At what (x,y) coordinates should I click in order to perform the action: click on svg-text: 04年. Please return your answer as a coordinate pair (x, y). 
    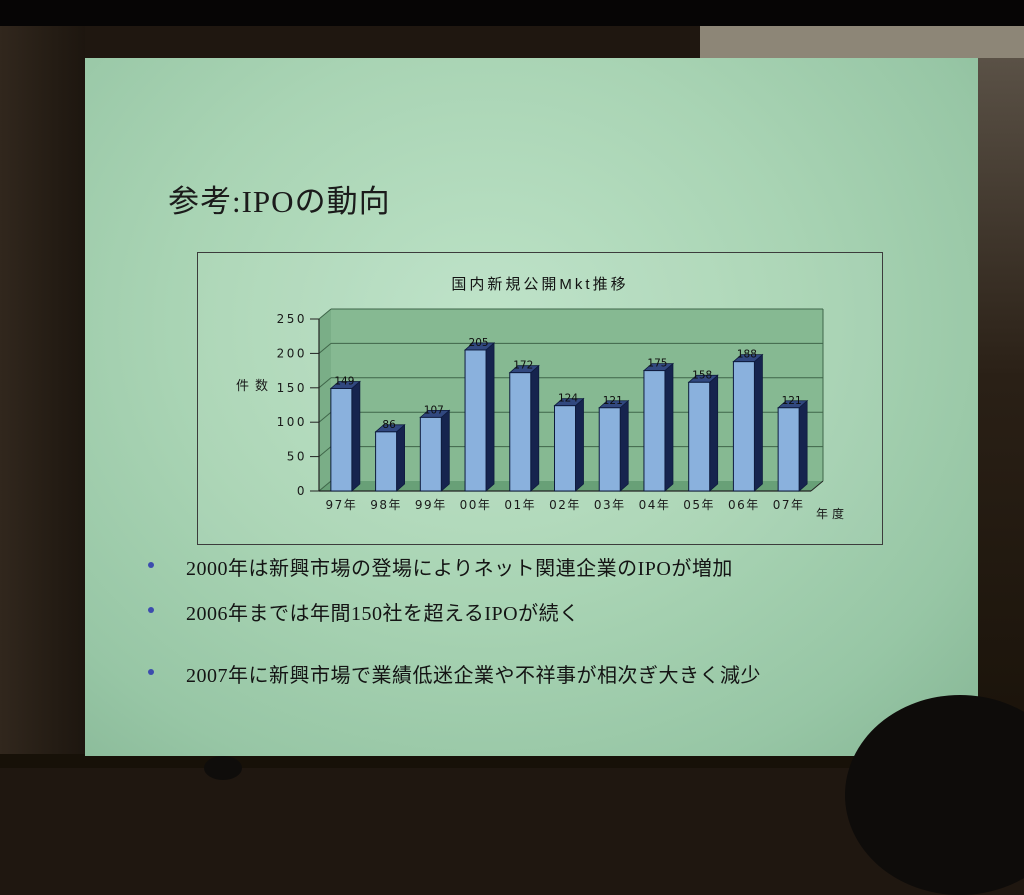
    Looking at the image, I should click on (655, 505).